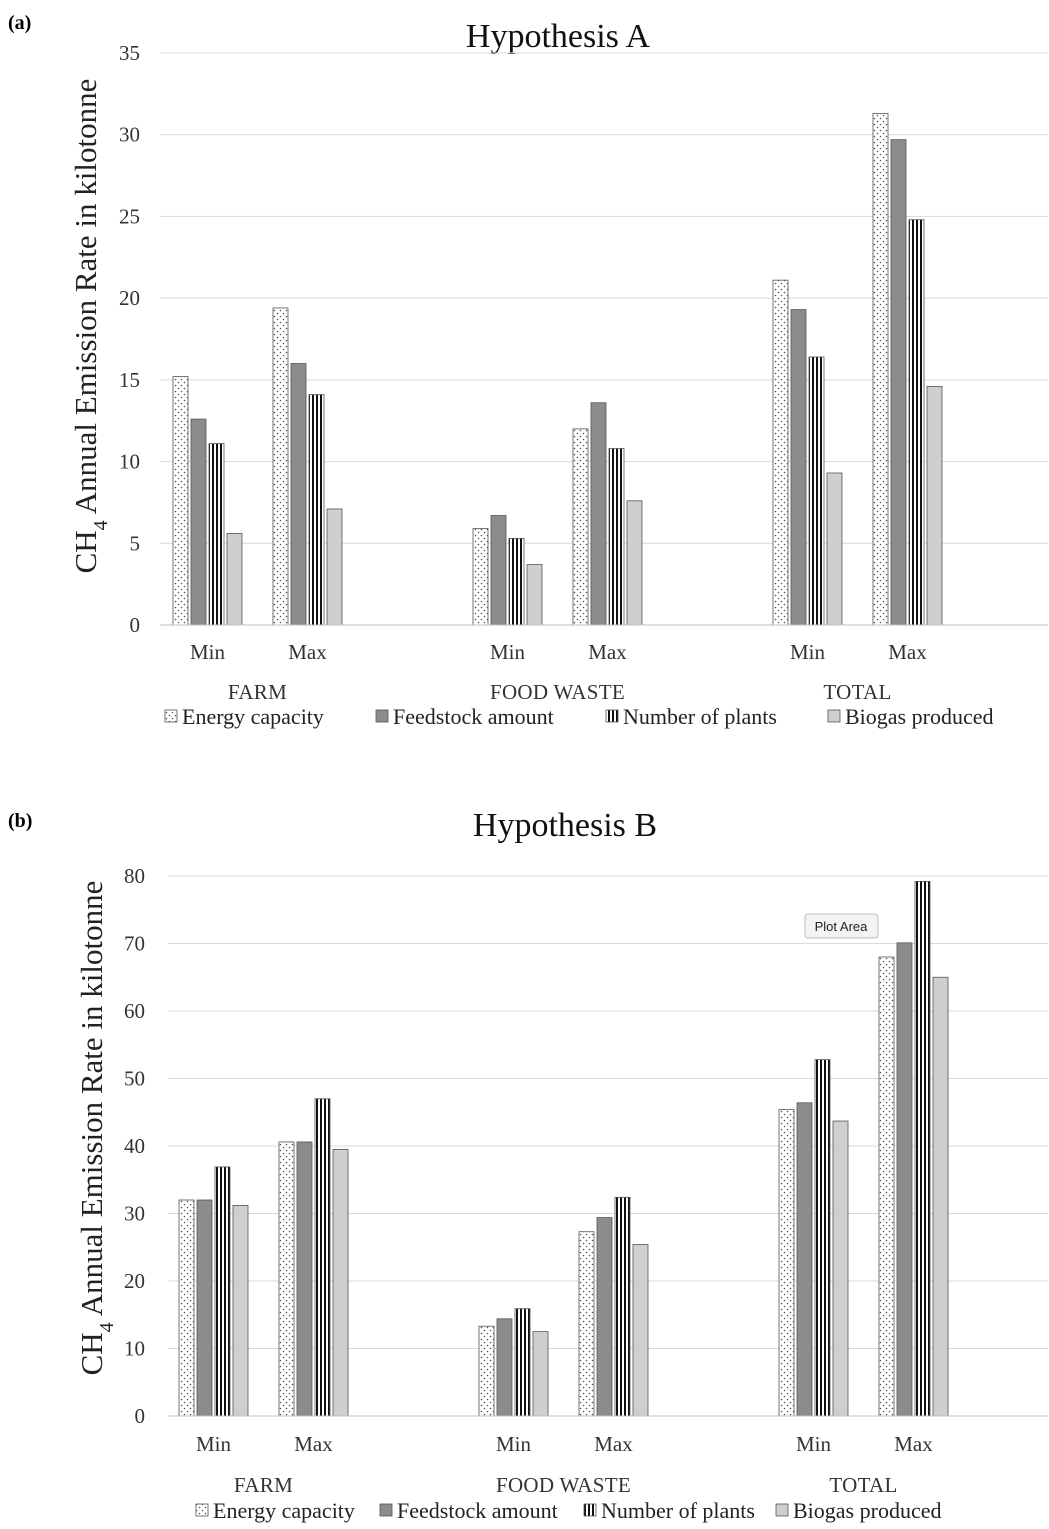 Image resolution: width=1049 pixels, height=1529 pixels. What do you see at coordinates (91, 1102) in the screenshot?
I see `y-axis-label-b-rest: Annual Emission Rate in kilotonne` at bounding box center [91, 1102].